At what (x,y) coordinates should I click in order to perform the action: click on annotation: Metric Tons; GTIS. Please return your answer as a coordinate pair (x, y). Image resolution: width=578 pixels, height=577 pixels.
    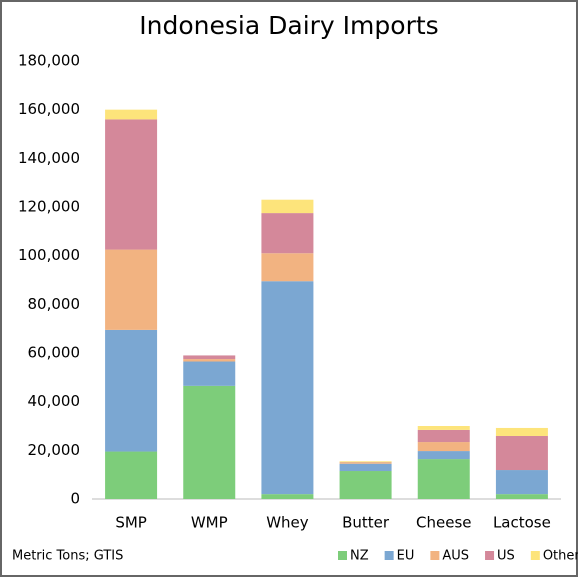
    Looking at the image, I should click on (67, 556).